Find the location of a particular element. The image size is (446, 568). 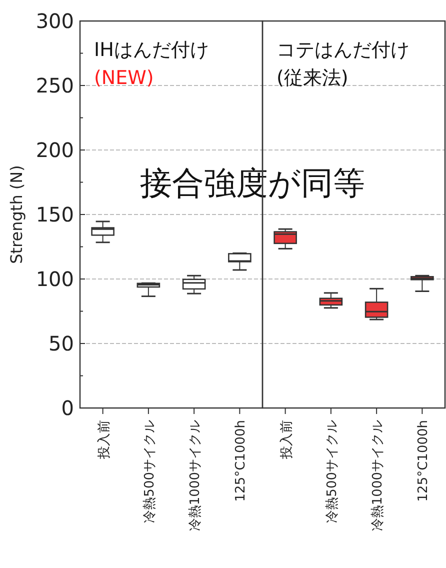

y-tick-label: 50 is located at coordinates (61, 344).